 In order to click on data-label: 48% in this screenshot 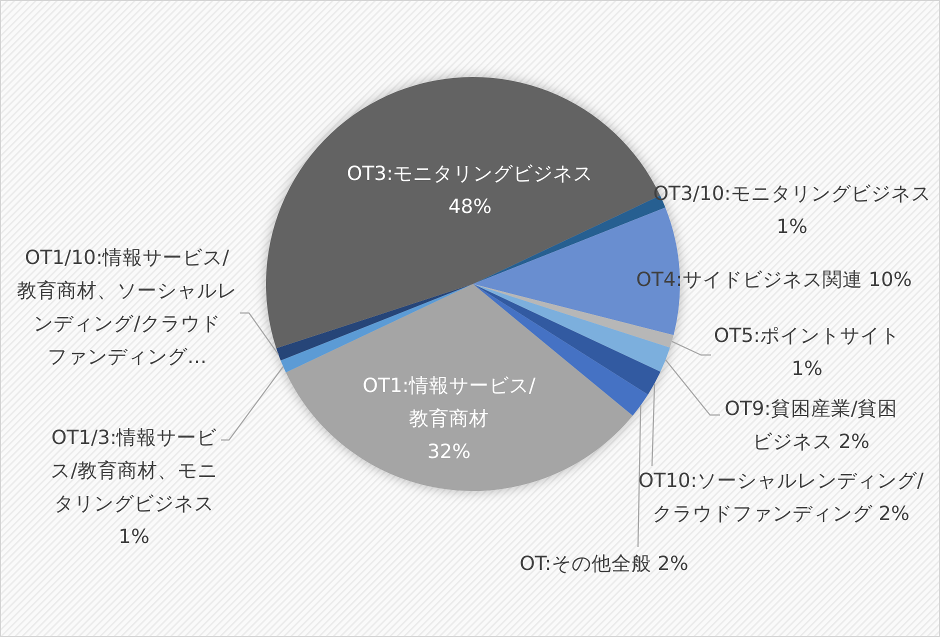, I will do `click(470, 206)`.